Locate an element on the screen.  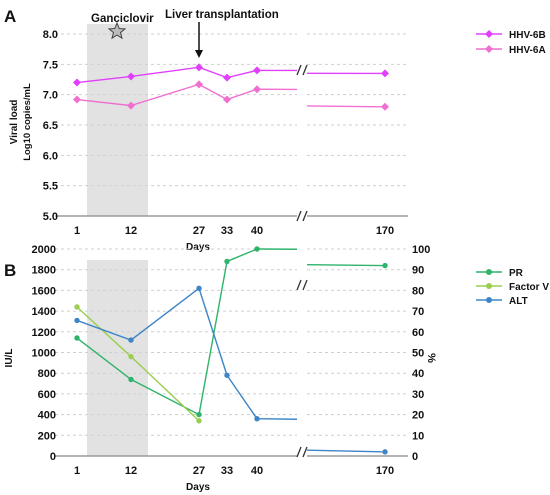
series-a is located at coordinates (231, 87).